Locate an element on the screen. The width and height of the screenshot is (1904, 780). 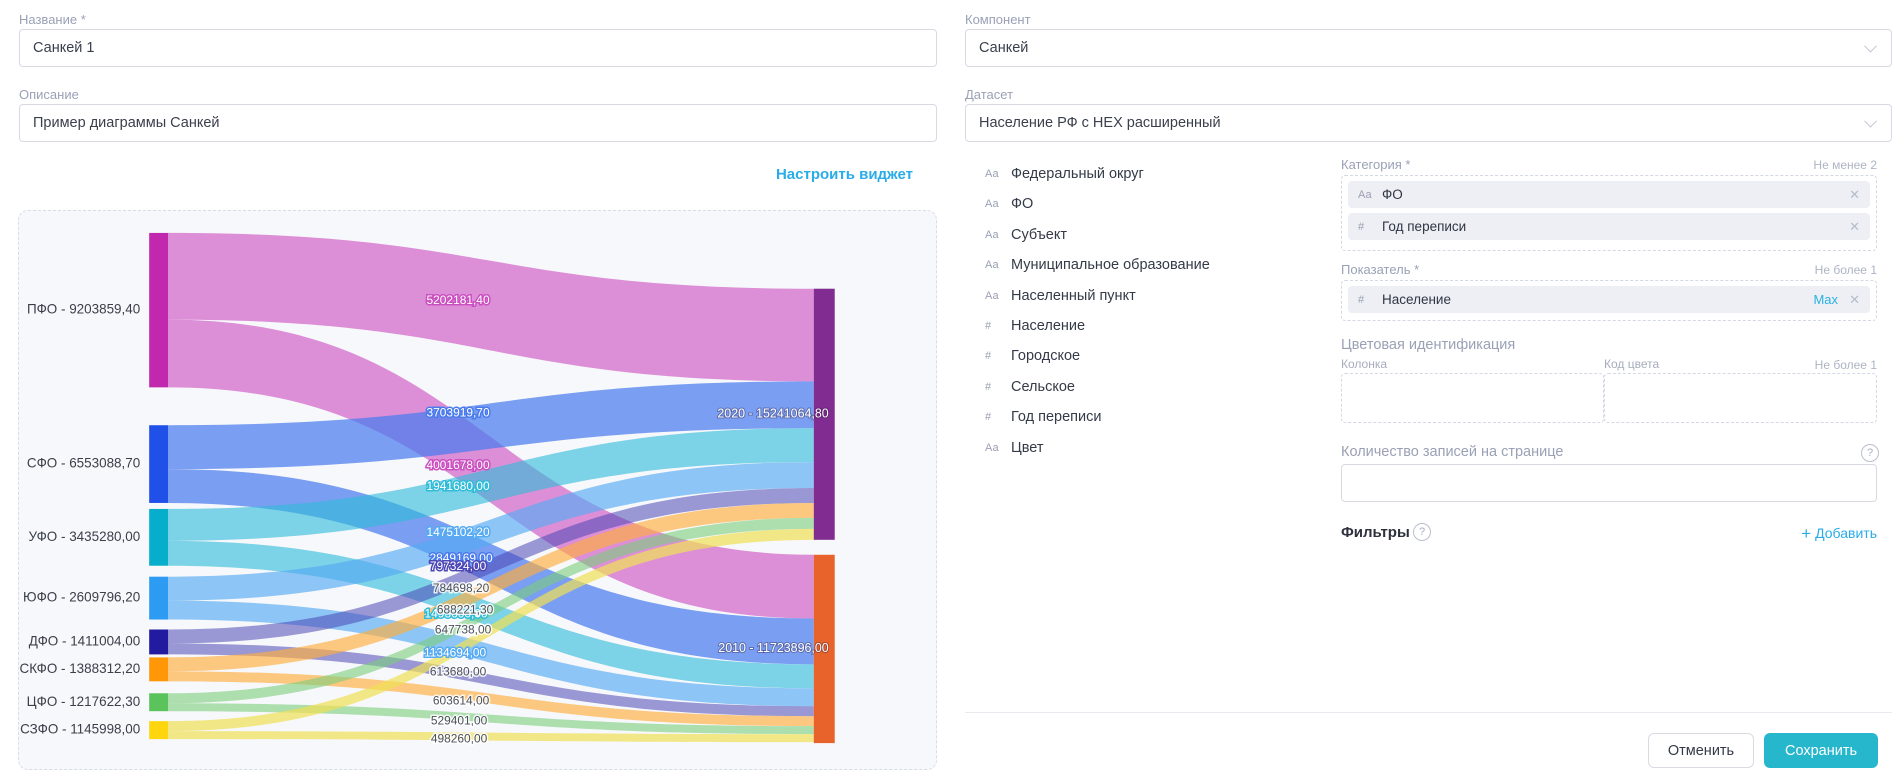
field-name: Год переписи is located at coordinates (1056, 417).